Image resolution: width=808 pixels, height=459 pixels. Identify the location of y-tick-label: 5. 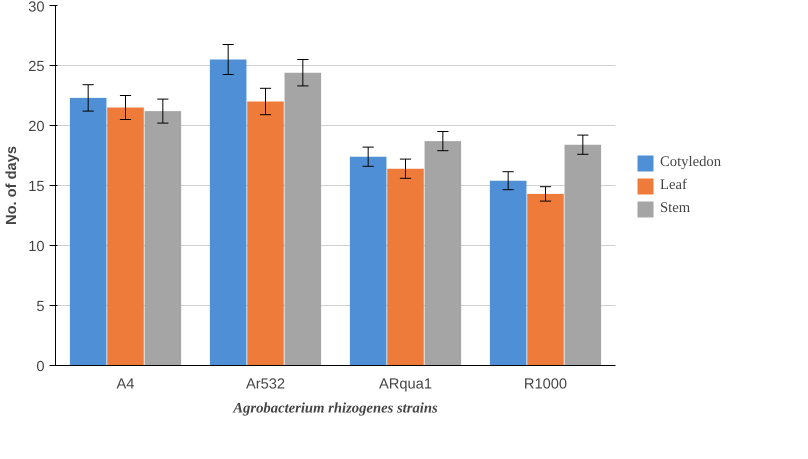
(40, 307).